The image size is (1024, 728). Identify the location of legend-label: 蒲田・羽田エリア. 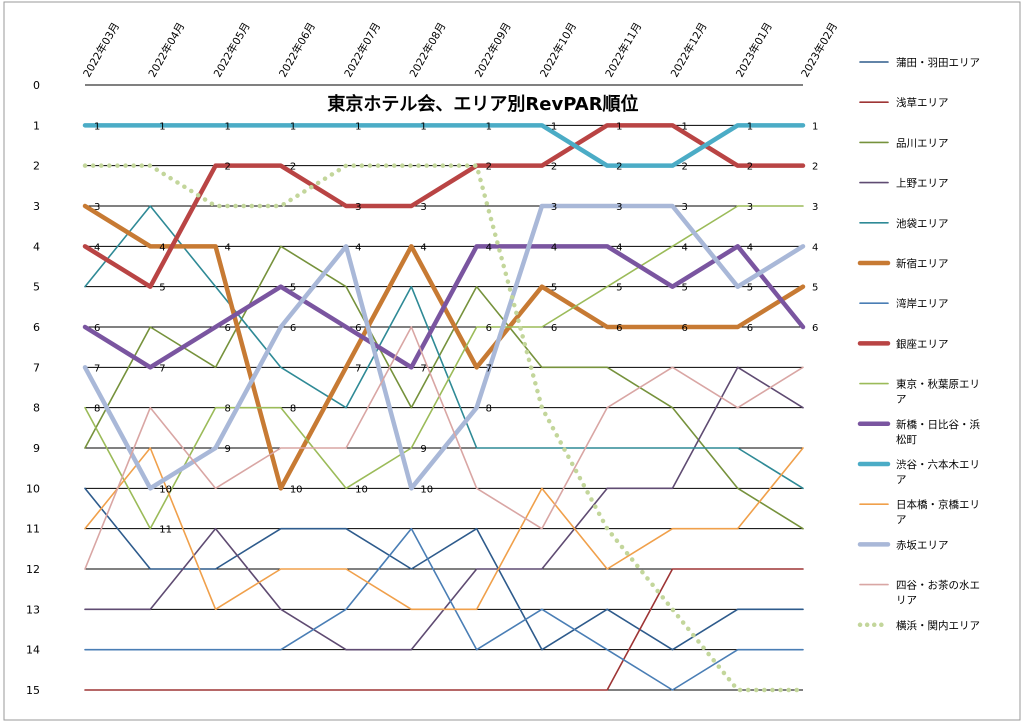
(938, 62).